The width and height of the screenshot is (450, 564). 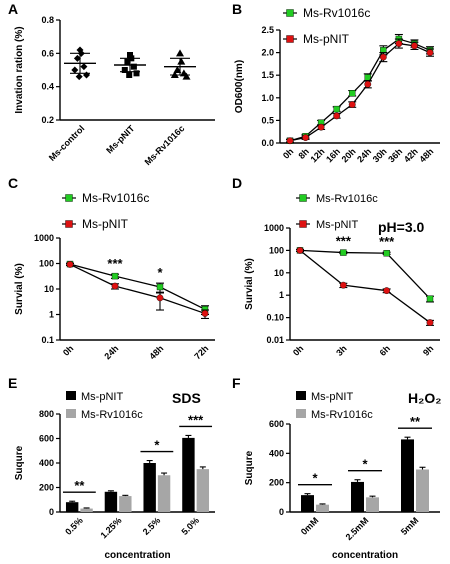 What do you see at coordinates (410, 526) in the screenshot?
I see `x-tick-label: 5mM` at bounding box center [410, 526].